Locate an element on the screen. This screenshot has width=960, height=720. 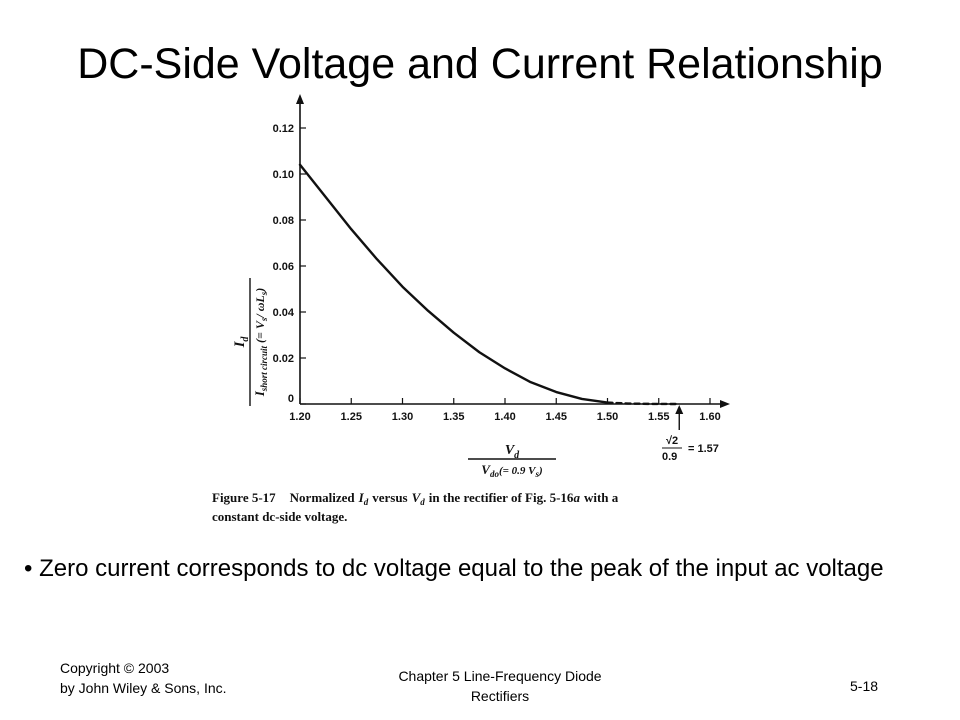
y-tick-label: 0.06 is located at coordinates (283, 267).